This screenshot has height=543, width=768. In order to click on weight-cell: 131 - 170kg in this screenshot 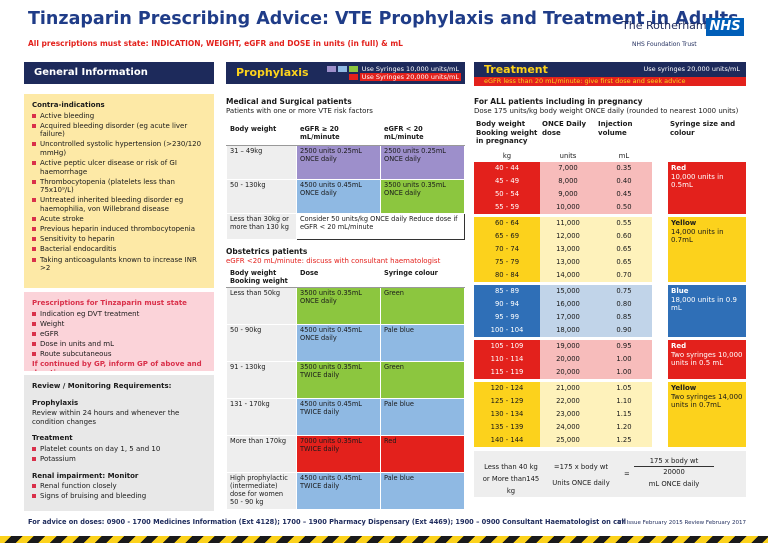, I will do `click(261, 417)`.